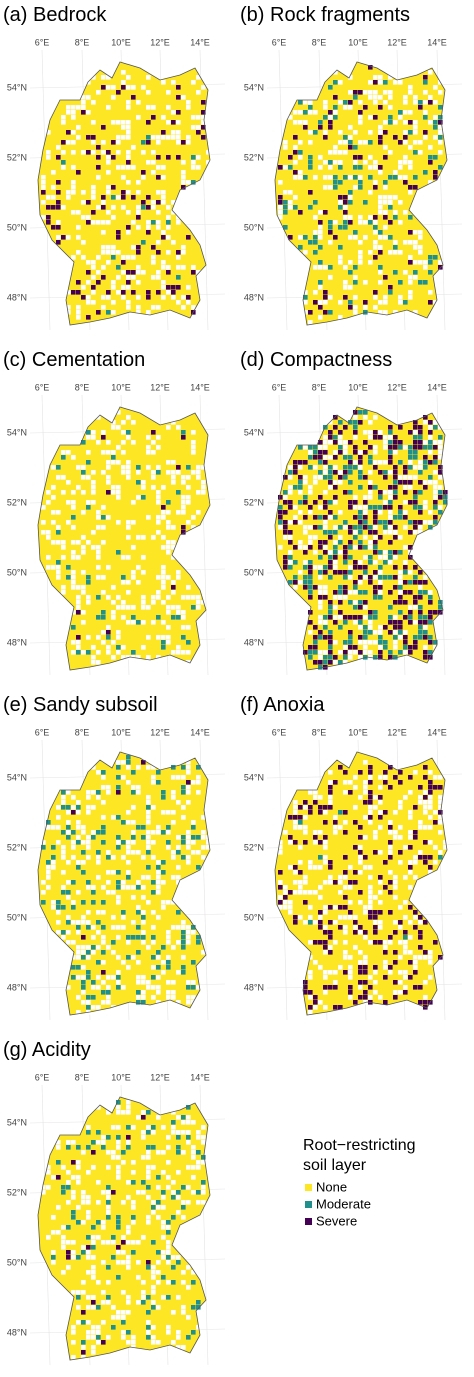 The image size is (474, 1377). Describe the element at coordinates (319, 732) in the screenshot. I see `lon-label: 8°E` at that location.